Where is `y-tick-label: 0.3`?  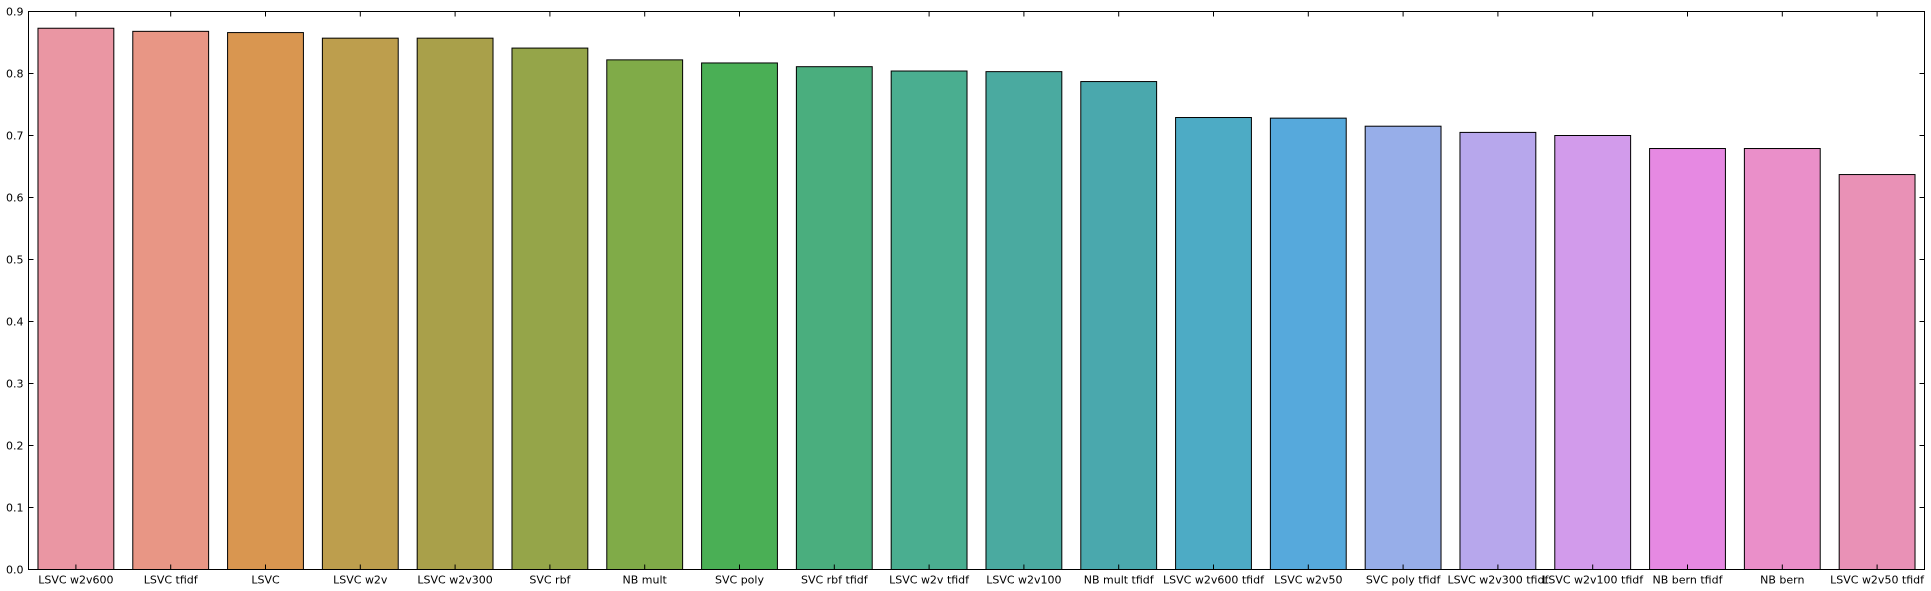 y-tick-label: 0.3 is located at coordinates (15, 384).